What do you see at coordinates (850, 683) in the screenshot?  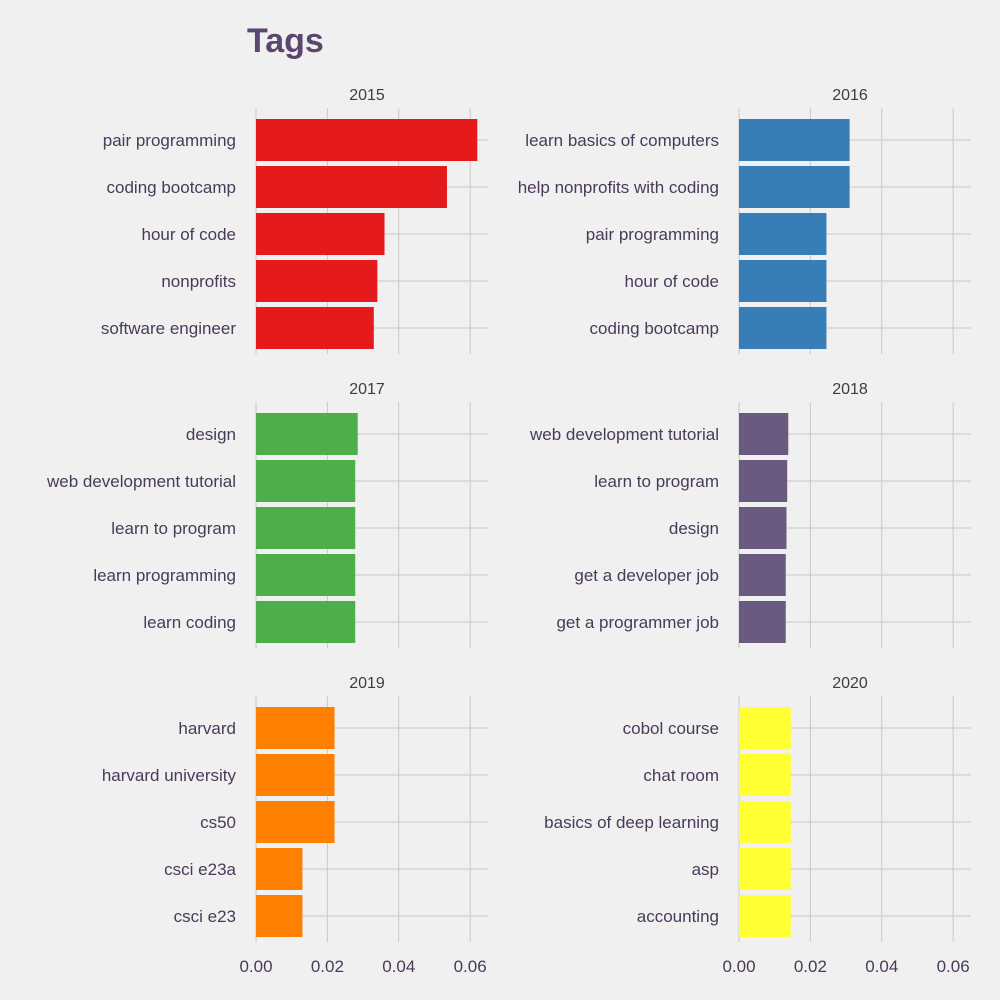 I see `facet-label-2020: 2020` at bounding box center [850, 683].